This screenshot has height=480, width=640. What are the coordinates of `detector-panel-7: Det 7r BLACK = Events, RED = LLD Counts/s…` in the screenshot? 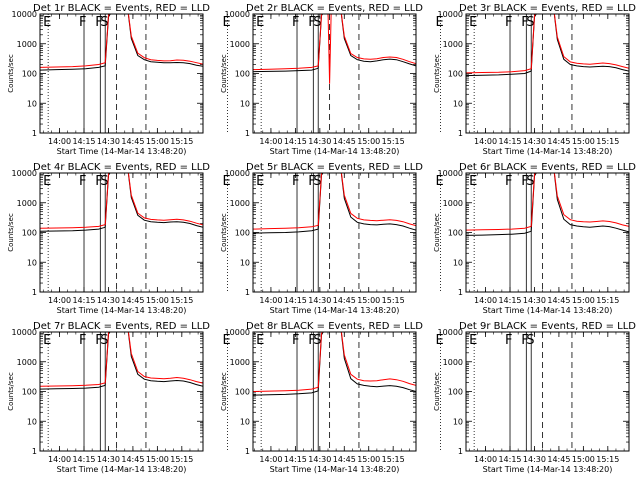 It's located at (119, 397).